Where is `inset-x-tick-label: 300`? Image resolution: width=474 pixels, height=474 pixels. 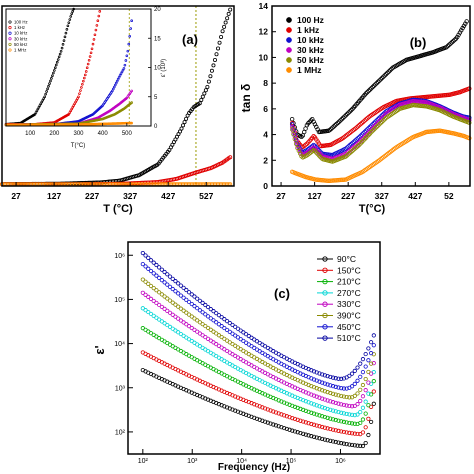 inset-x-tick-label: 300 is located at coordinates (78, 134).